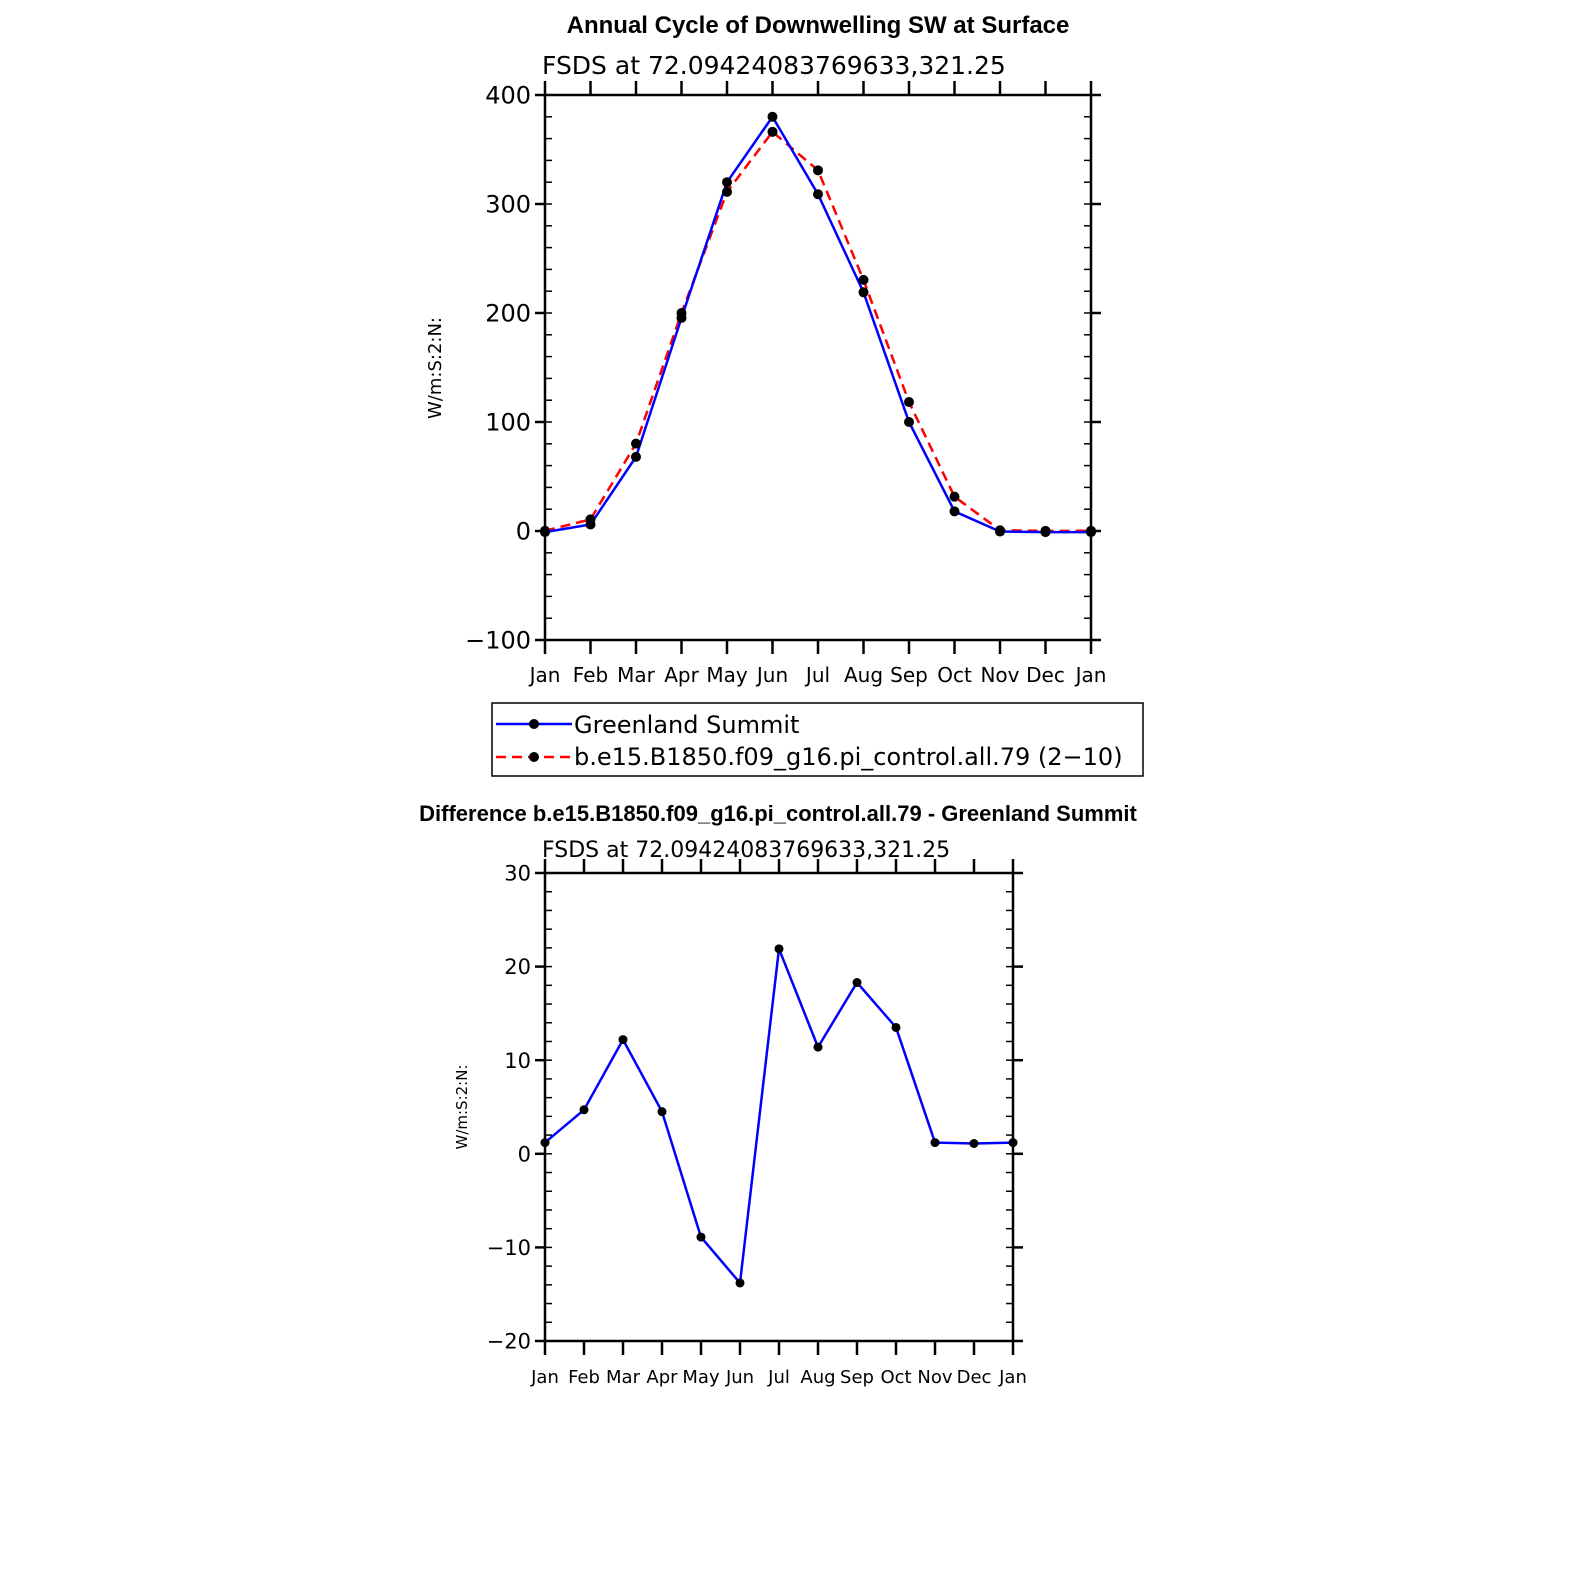  What do you see at coordinates (774, 65) in the screenshot?
I see `chart-subtitle-1: FSDS at 72.09424083769633,321.25` at bounding box center [774, 65].